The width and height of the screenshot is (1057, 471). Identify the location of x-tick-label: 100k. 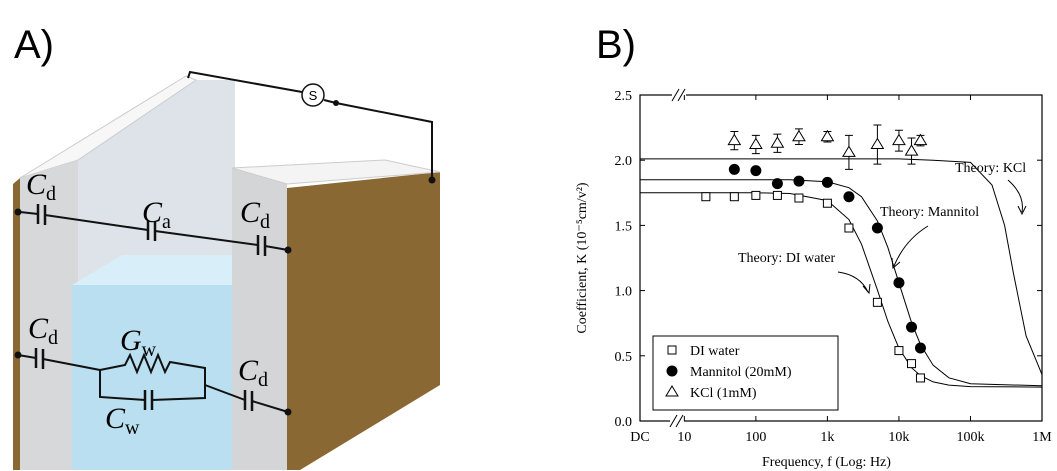
(970, 437).